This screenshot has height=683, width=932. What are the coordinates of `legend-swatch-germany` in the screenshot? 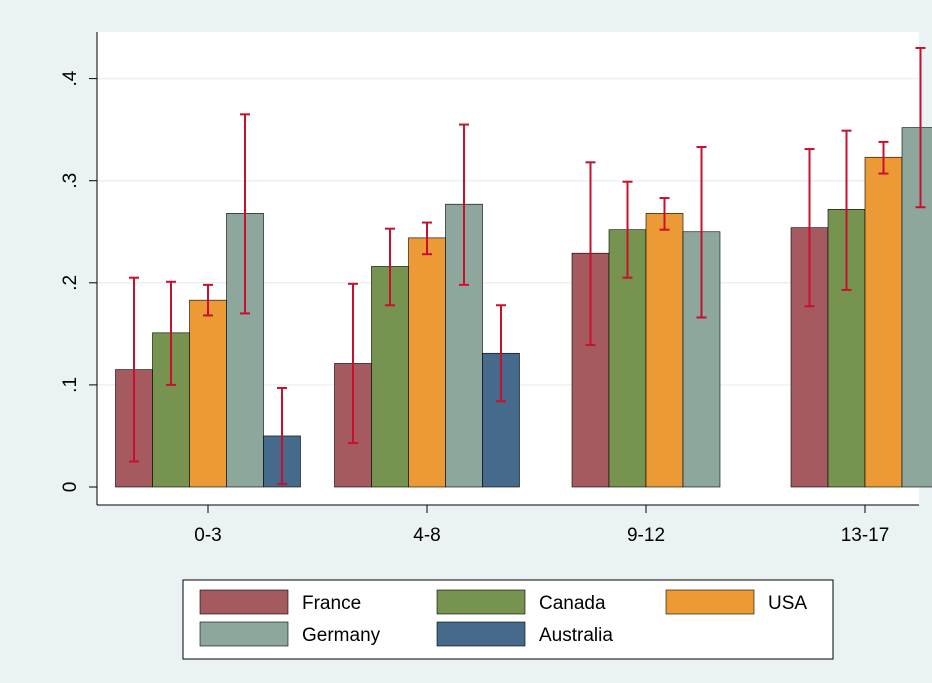 It's located at (244, 634).